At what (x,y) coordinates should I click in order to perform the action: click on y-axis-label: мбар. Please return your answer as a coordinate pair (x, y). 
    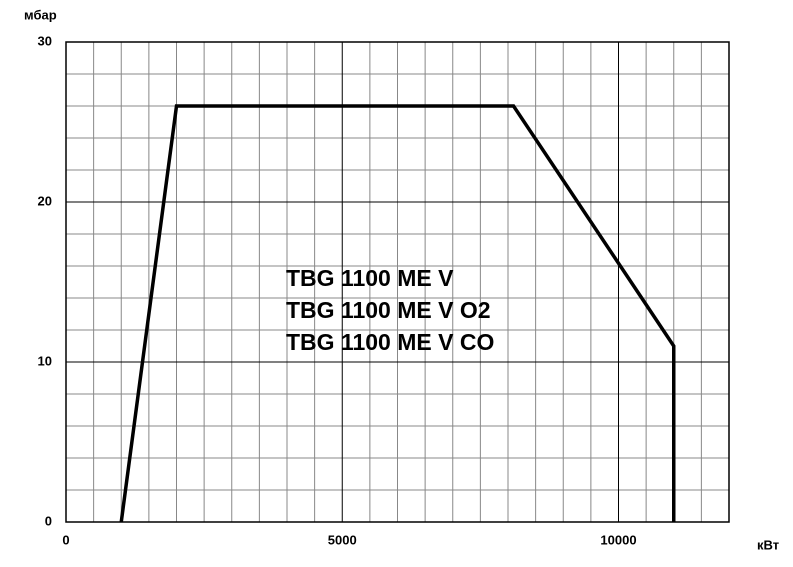
    Looking at the image, I should click on (40, 14).